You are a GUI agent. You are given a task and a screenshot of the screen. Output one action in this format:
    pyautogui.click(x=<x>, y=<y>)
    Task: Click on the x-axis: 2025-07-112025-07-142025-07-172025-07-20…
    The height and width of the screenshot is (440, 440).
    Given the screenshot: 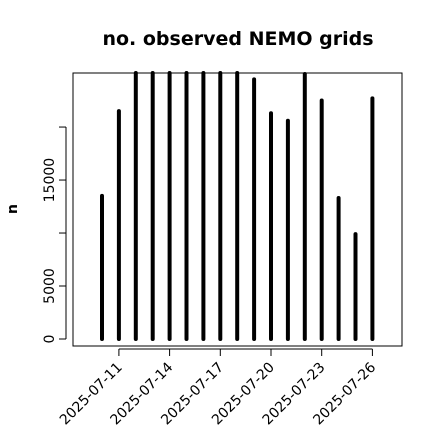 What is the action you would take?
    pyautogui.click(x=218, y=388)
    